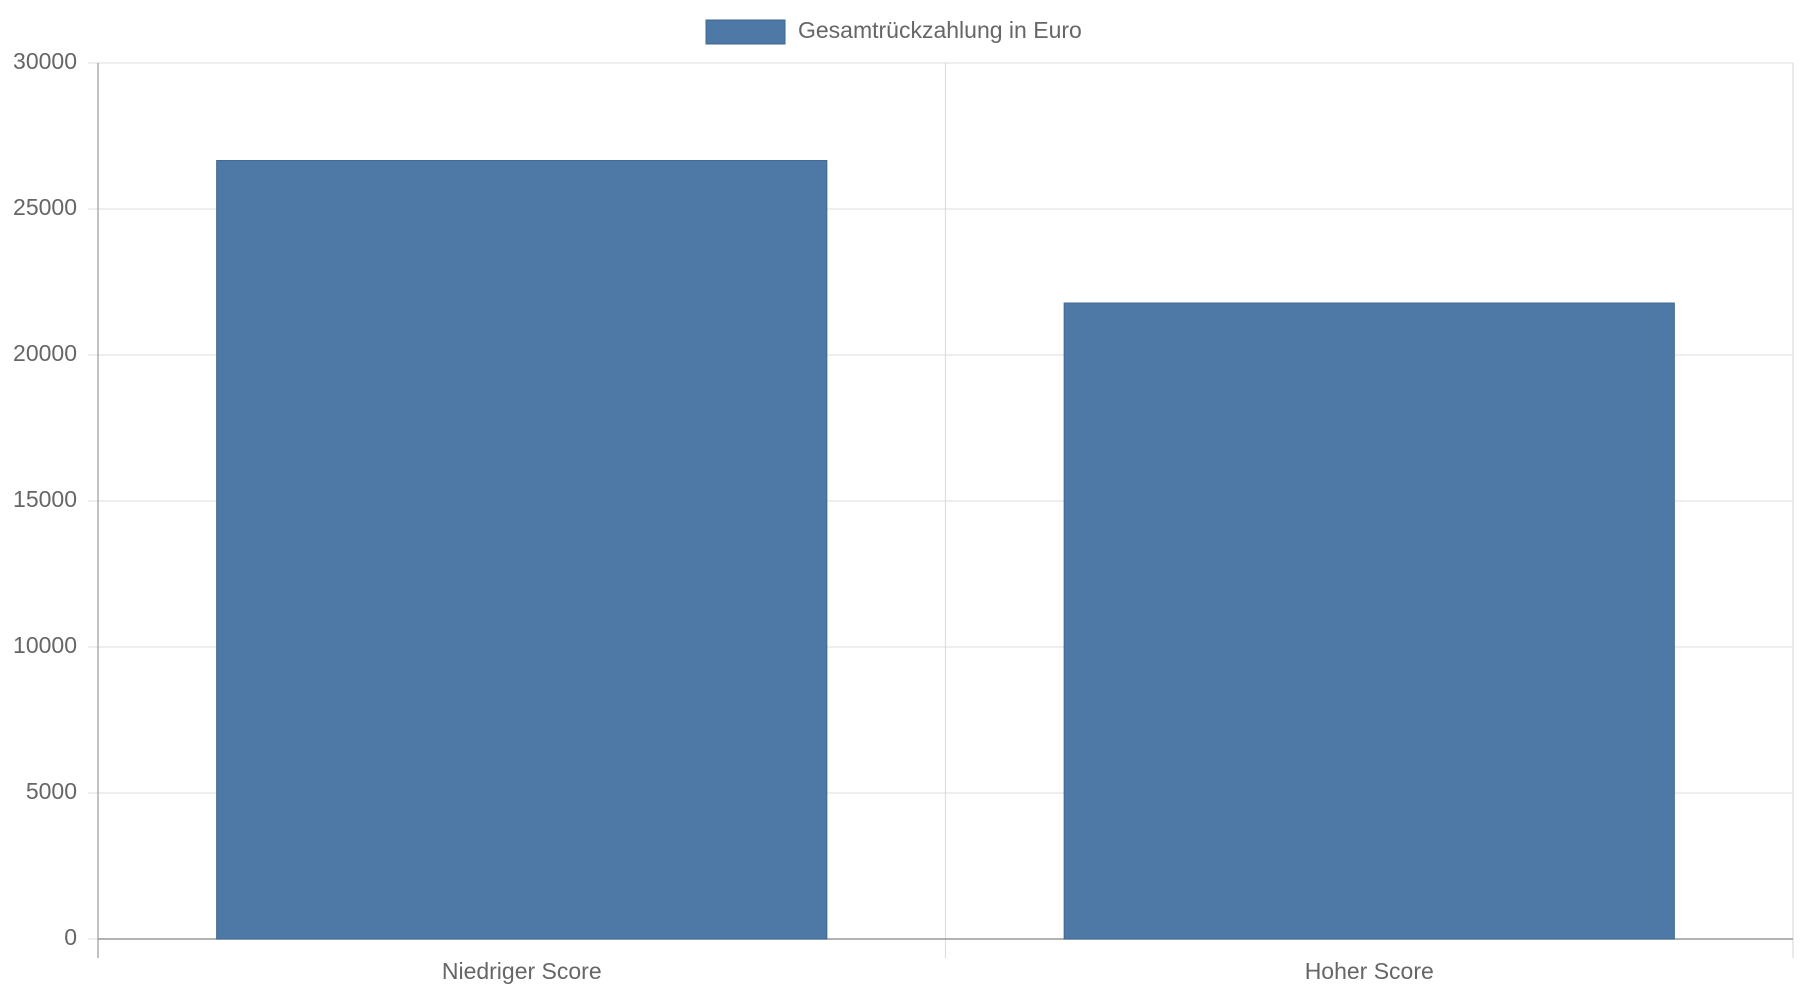 The width and height of the screenshot is (1800, 1000). What do you see at coordinates (70, 937) in the screenshot?
I see `y-tick-label: 0` at bounding box center [70, 937].